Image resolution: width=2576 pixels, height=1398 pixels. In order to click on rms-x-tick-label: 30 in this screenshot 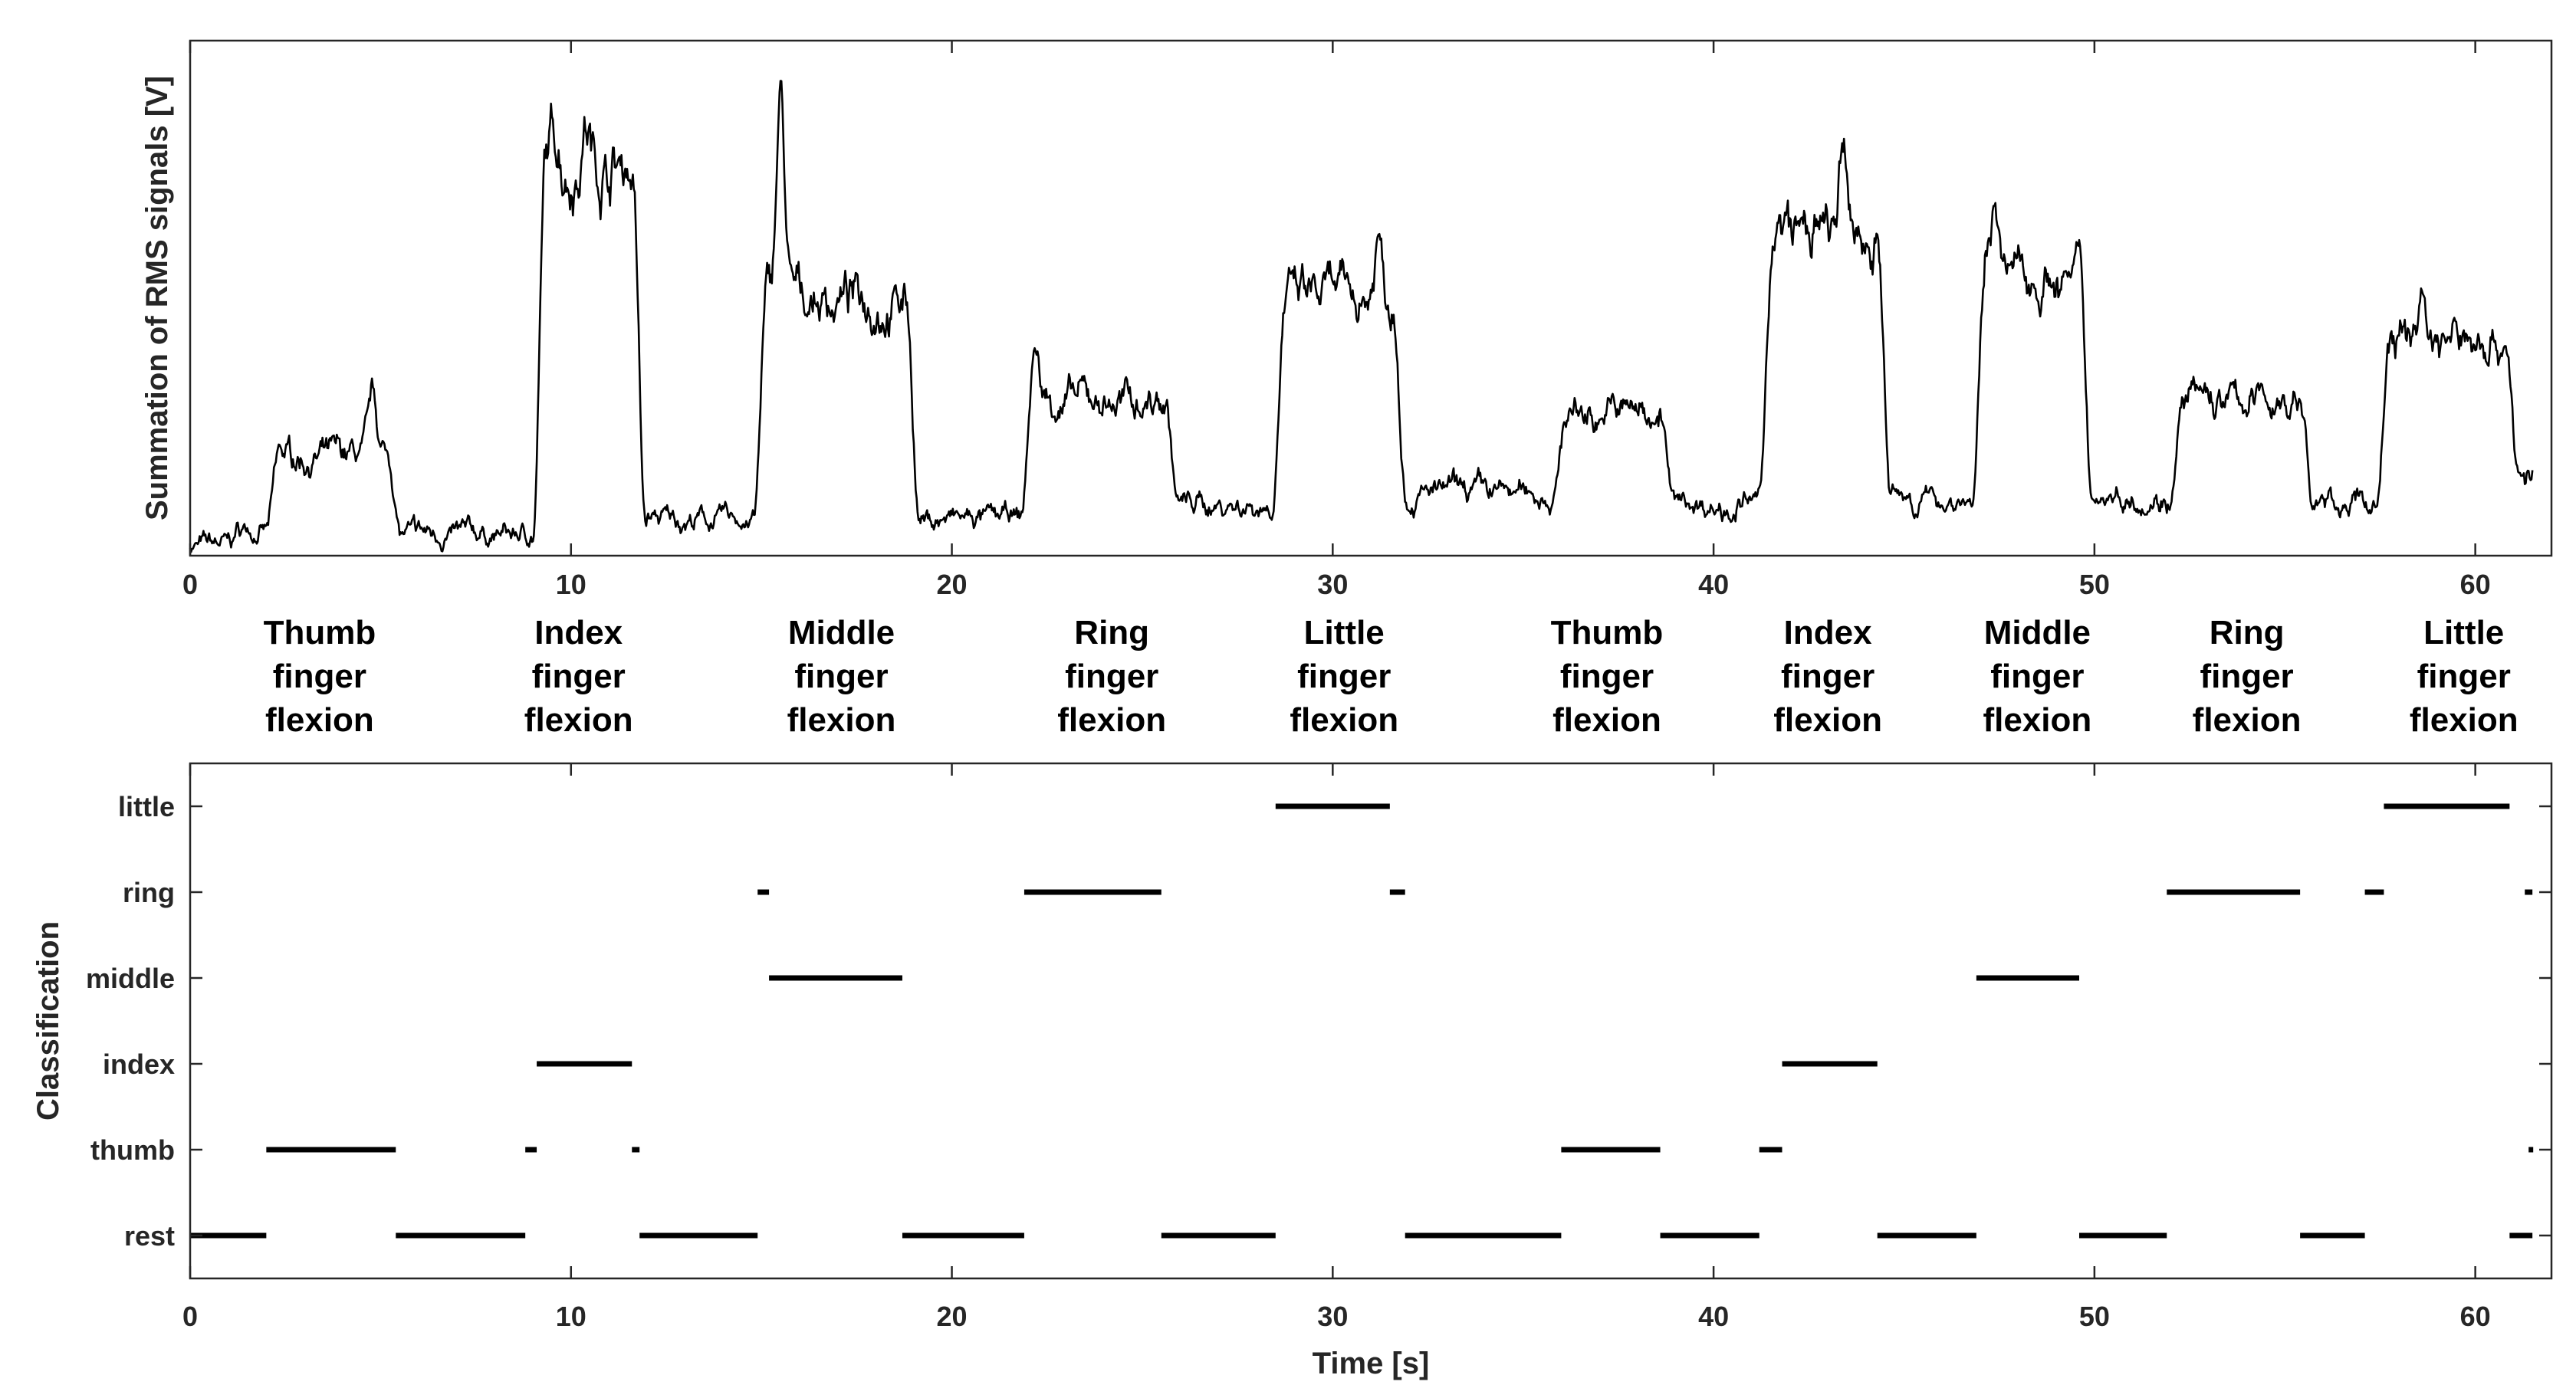, I will do `click(1332, 584)`.